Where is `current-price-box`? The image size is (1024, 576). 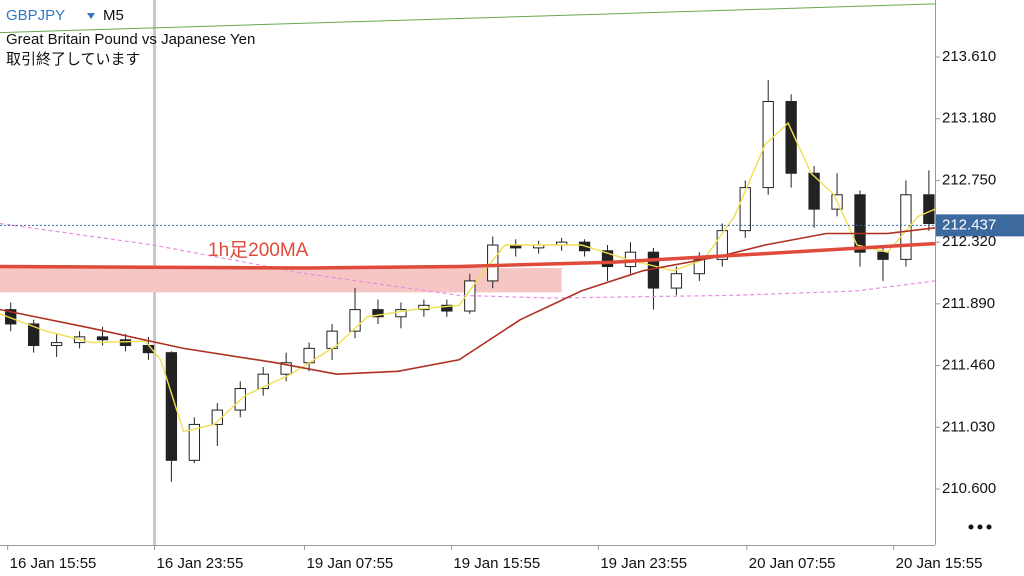
current-price-box is located at coordinates (980, 225).